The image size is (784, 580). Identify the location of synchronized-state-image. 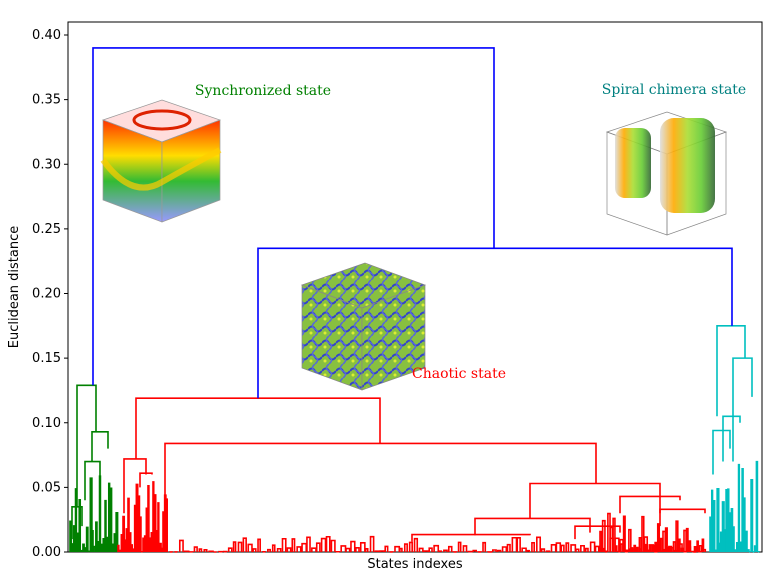
(161, 161).